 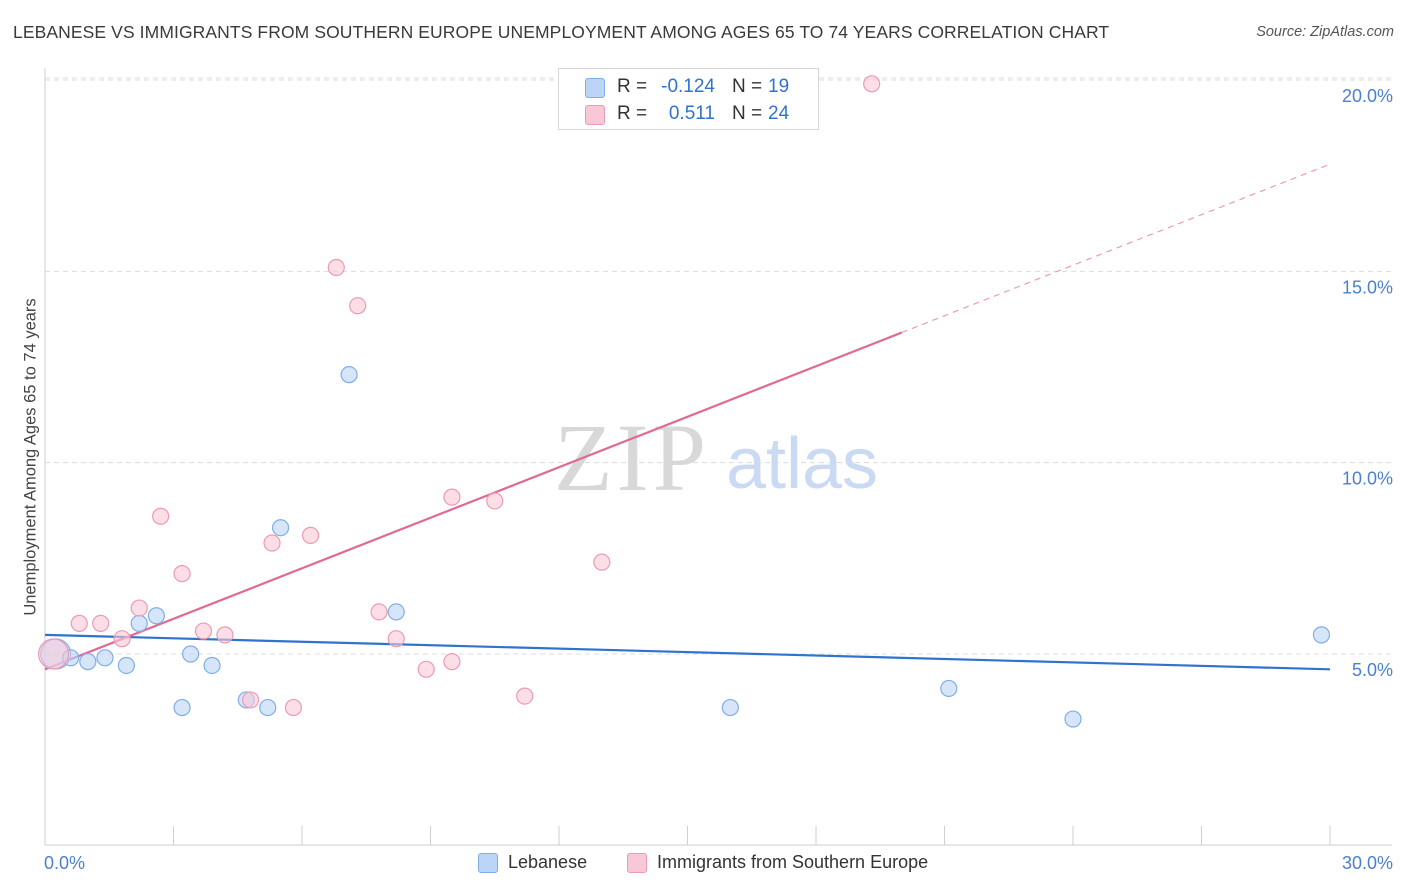 I want to click on legend-item-lebanese: Lebanese, so click(x=532, y=862).